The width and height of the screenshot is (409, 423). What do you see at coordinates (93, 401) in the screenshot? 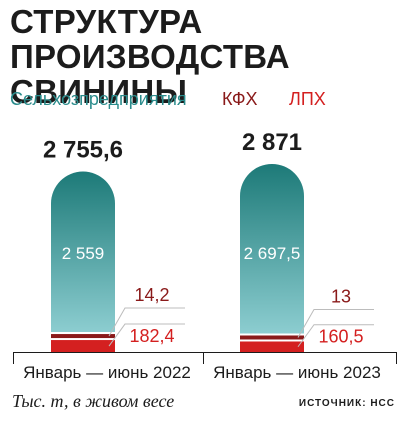
I see `unit-label: Тыс. т, в живом весе` at bounding box center [93, 401].